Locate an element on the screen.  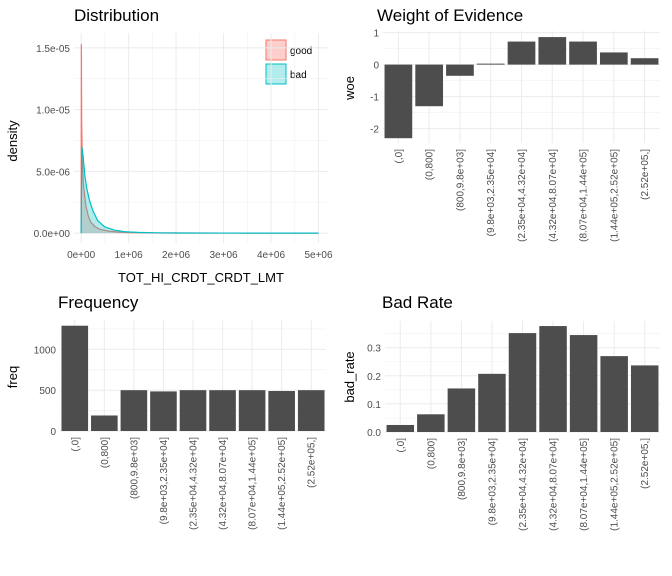
bad-rate-x-tick-label: (9.8e+03,2.35e+04] is located at coordinates (492, 482).